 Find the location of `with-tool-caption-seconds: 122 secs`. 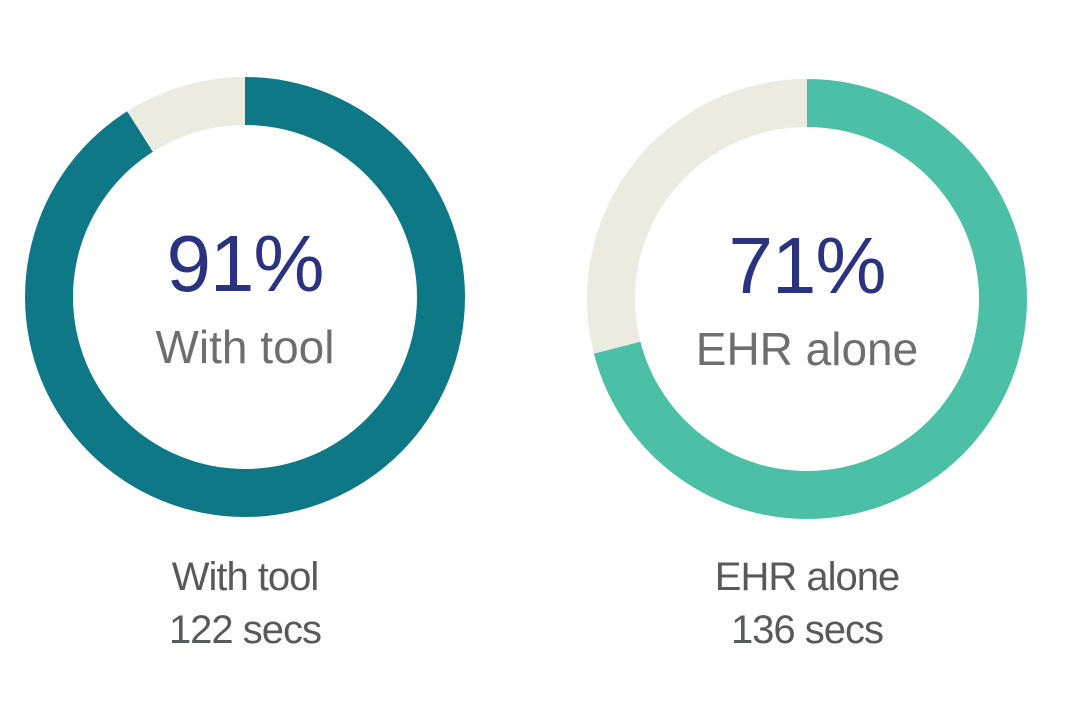

with-tool-caption-seconds: 122 secs is located at coordinates (245, 630).